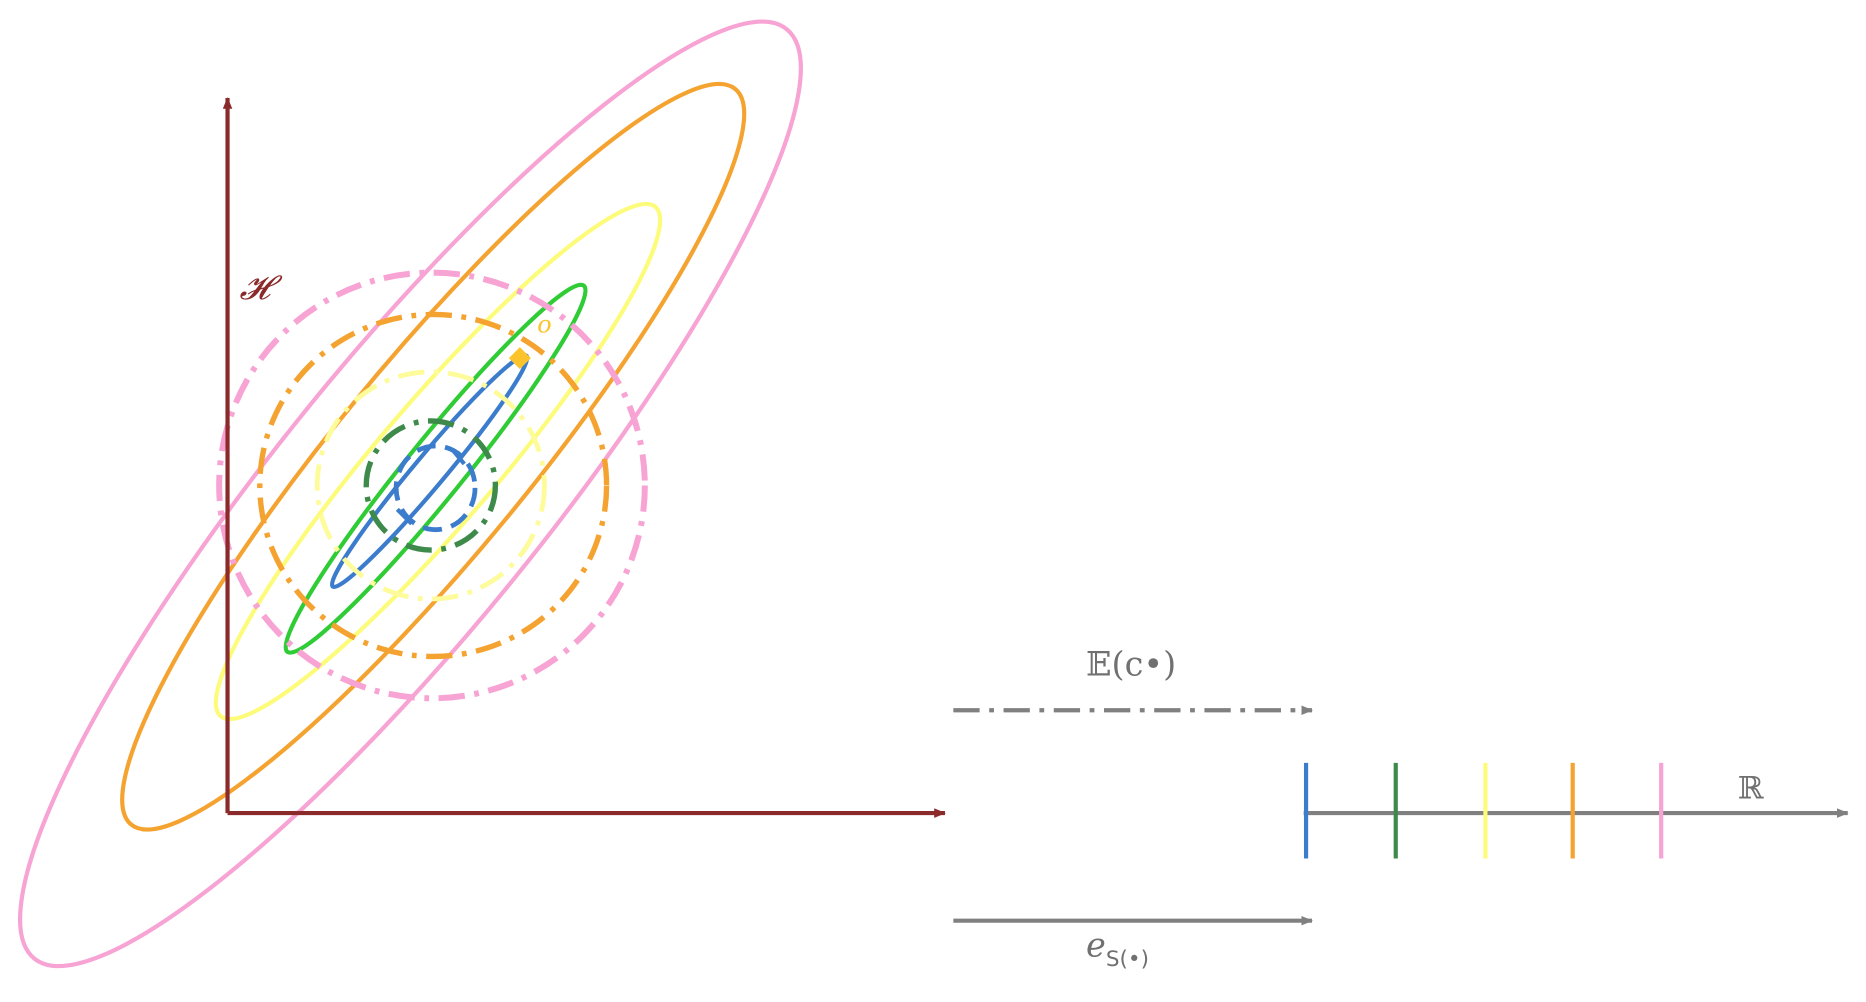 The width and height of the screenshot is (1866, 1002). I want to click on embedding-label: eS(•), so click(1117, 949).